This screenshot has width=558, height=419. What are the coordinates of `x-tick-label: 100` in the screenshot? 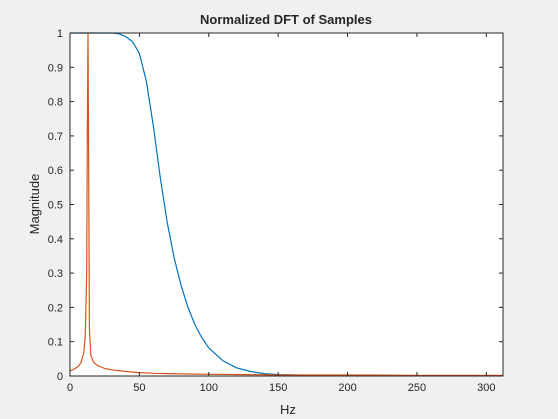 It's located at (209, 388).